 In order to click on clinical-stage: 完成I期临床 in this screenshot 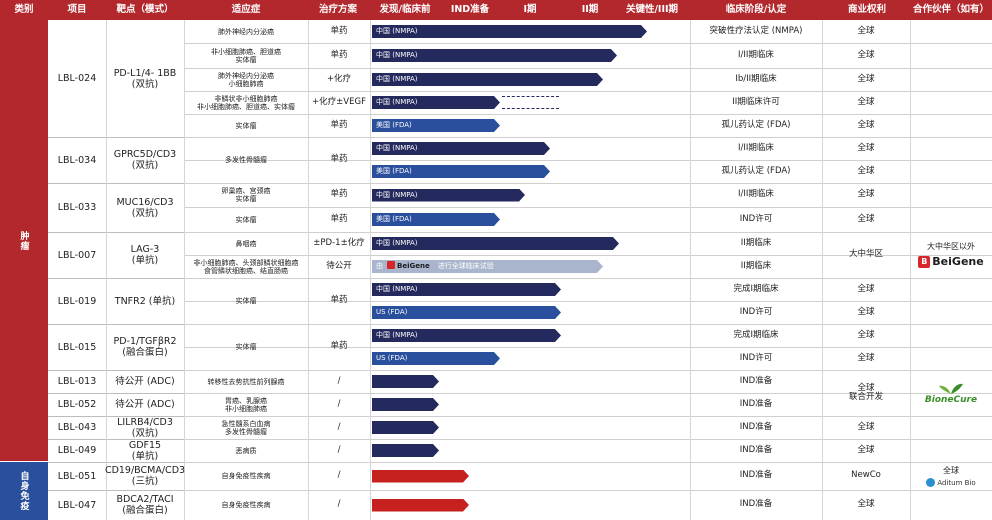, I will do `click(756, 288)`.